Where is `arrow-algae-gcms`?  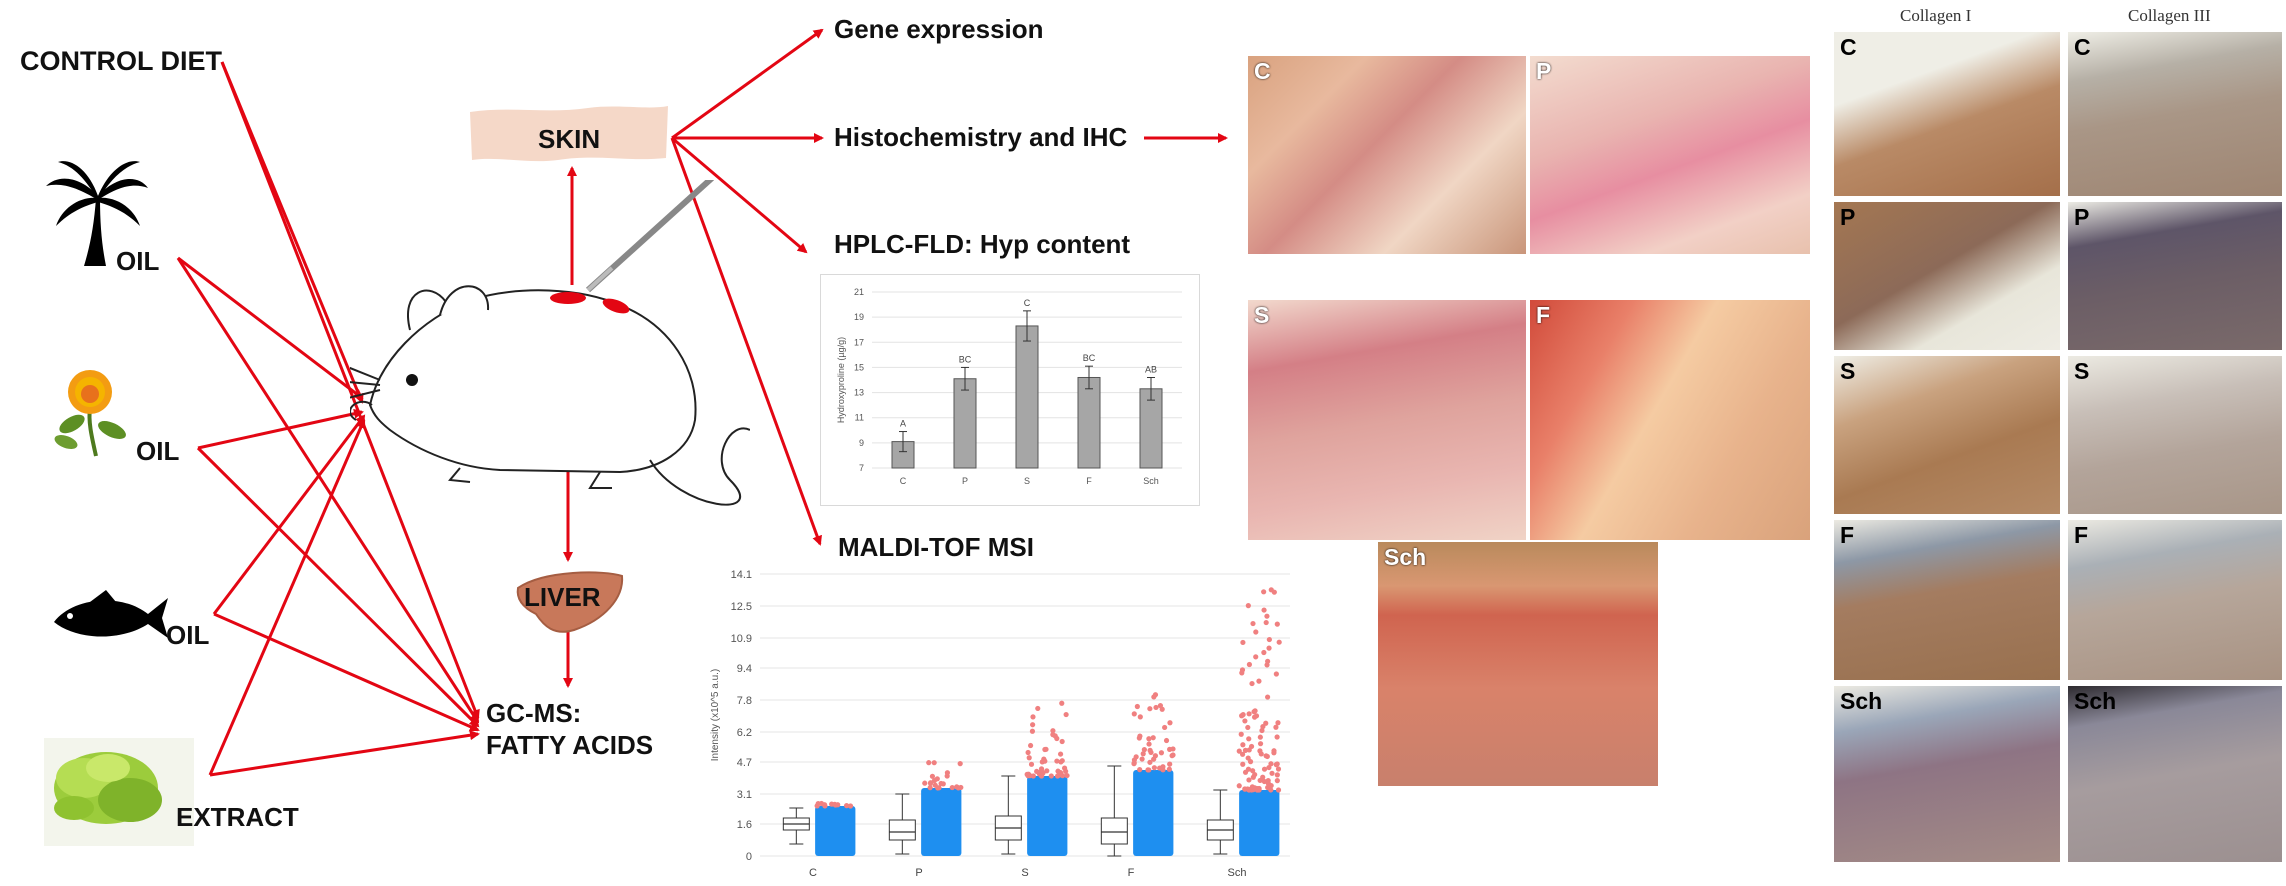 arrow-algae-gcms is located at coordinates (344, 753).